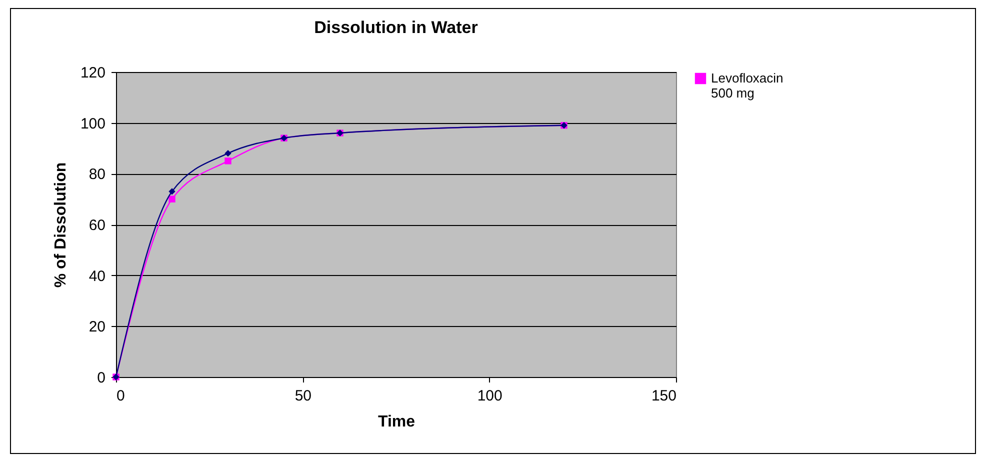 The width and height of the screenshot is (990, 466). What do you see at coordinates (396, 27) in the screenshot?
I see `chart-title: Dissolution in Water` at bounding box center [396, 27].